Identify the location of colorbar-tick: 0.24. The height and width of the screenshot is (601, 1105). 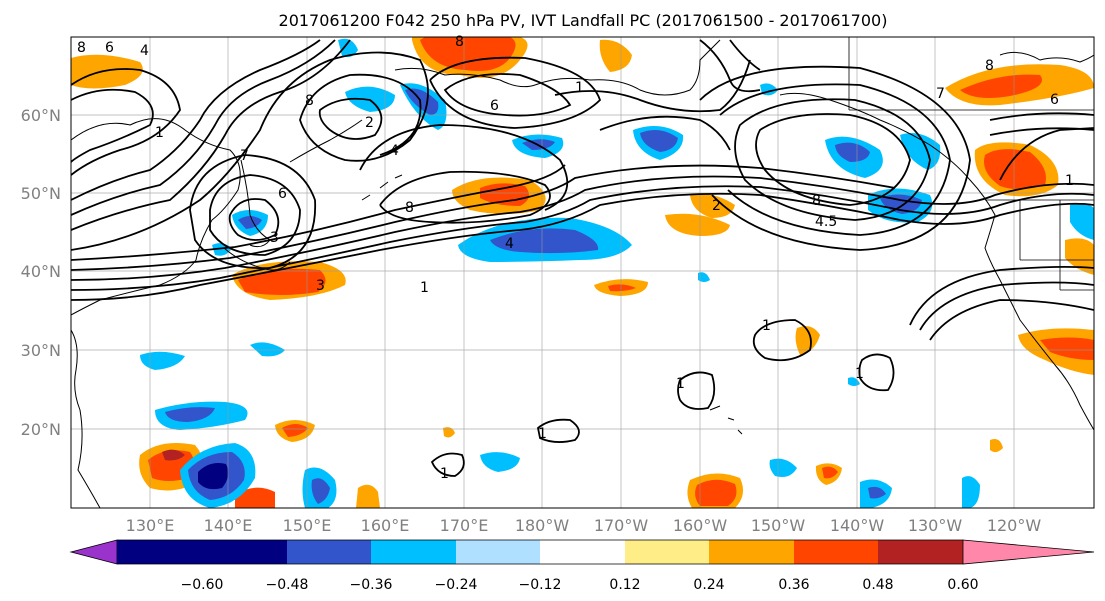
(708, 585).